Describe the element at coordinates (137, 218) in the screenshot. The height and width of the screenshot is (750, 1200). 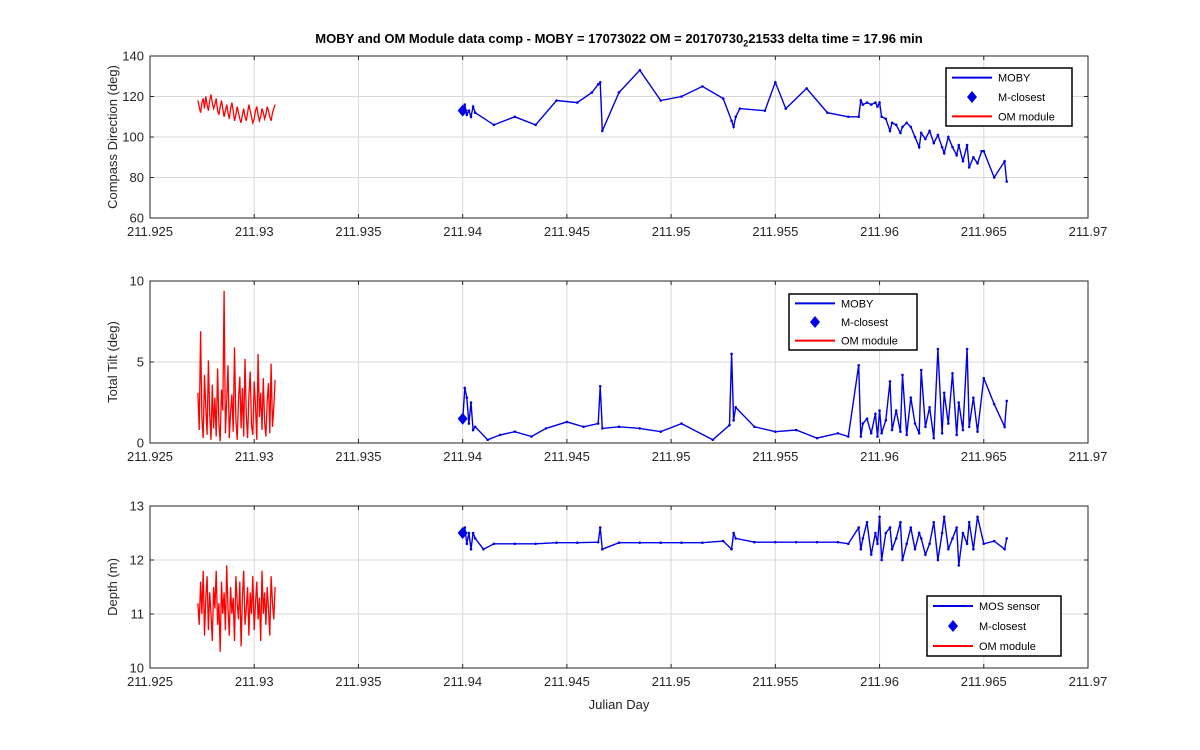
I see `y-tick-label: 60` at that location.